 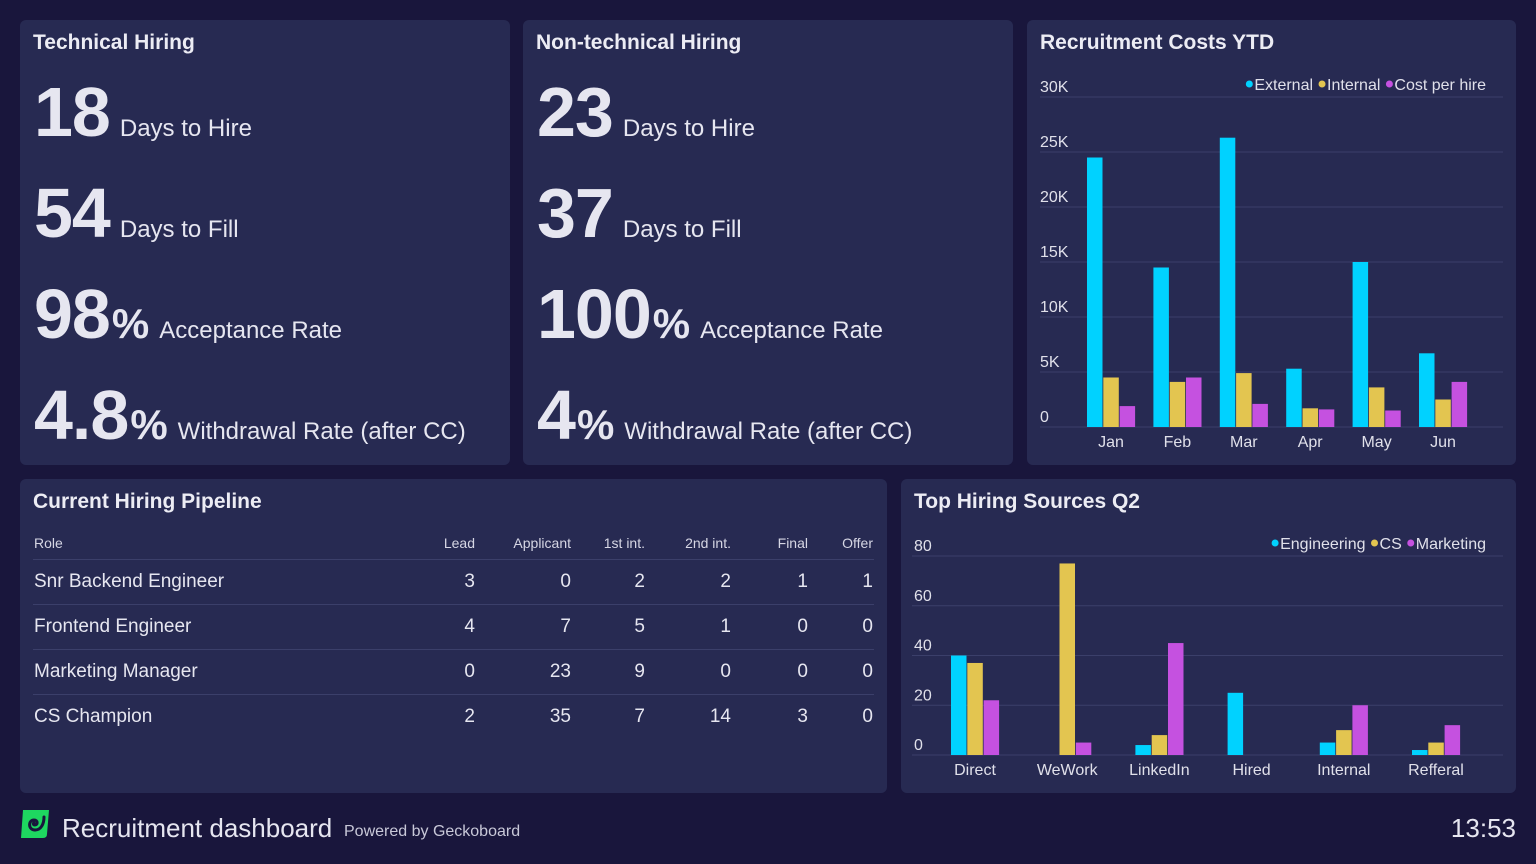 What do you see at coordinates (147, 501) in the screenshot?
I see `panel-title: Current Hiring Pipeline` at bounding box center [147, 501].